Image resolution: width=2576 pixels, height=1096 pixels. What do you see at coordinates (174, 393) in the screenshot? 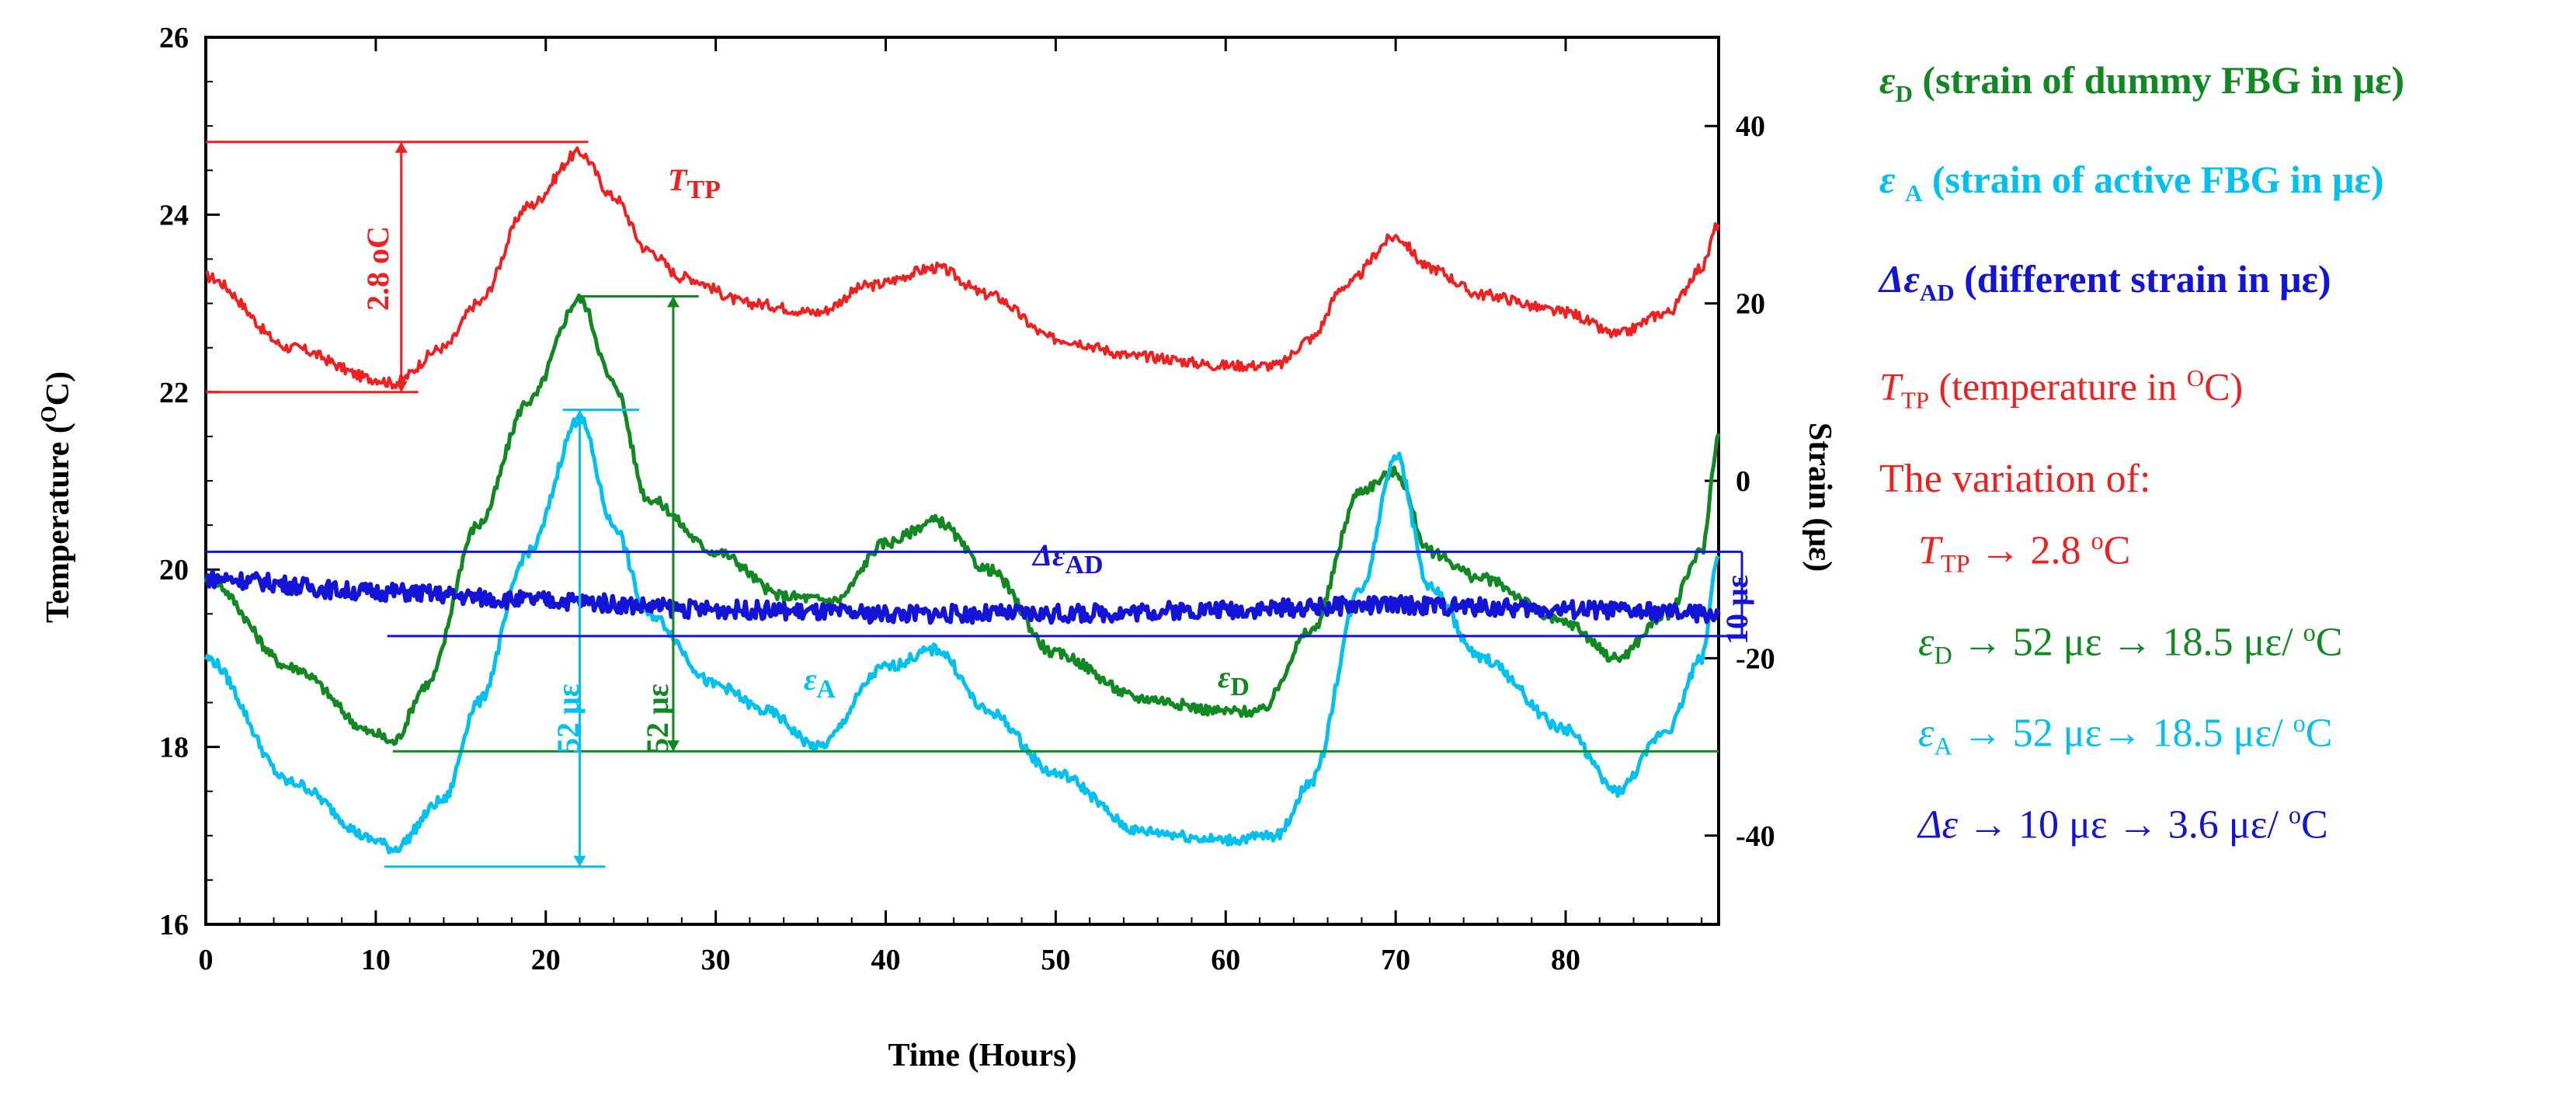
I see `y-left-tick-label: 22` at bounding box center [174, 393].